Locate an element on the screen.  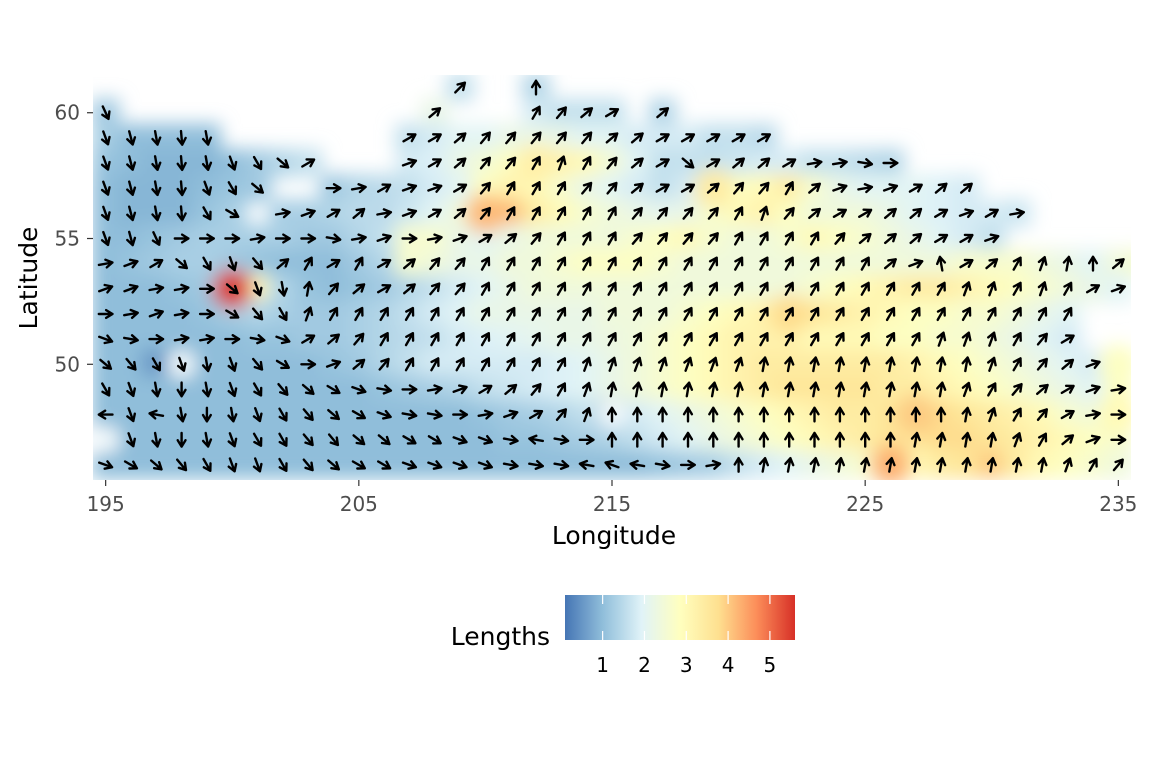
x-tick-label: 225 is located at coordinates (865, 504).